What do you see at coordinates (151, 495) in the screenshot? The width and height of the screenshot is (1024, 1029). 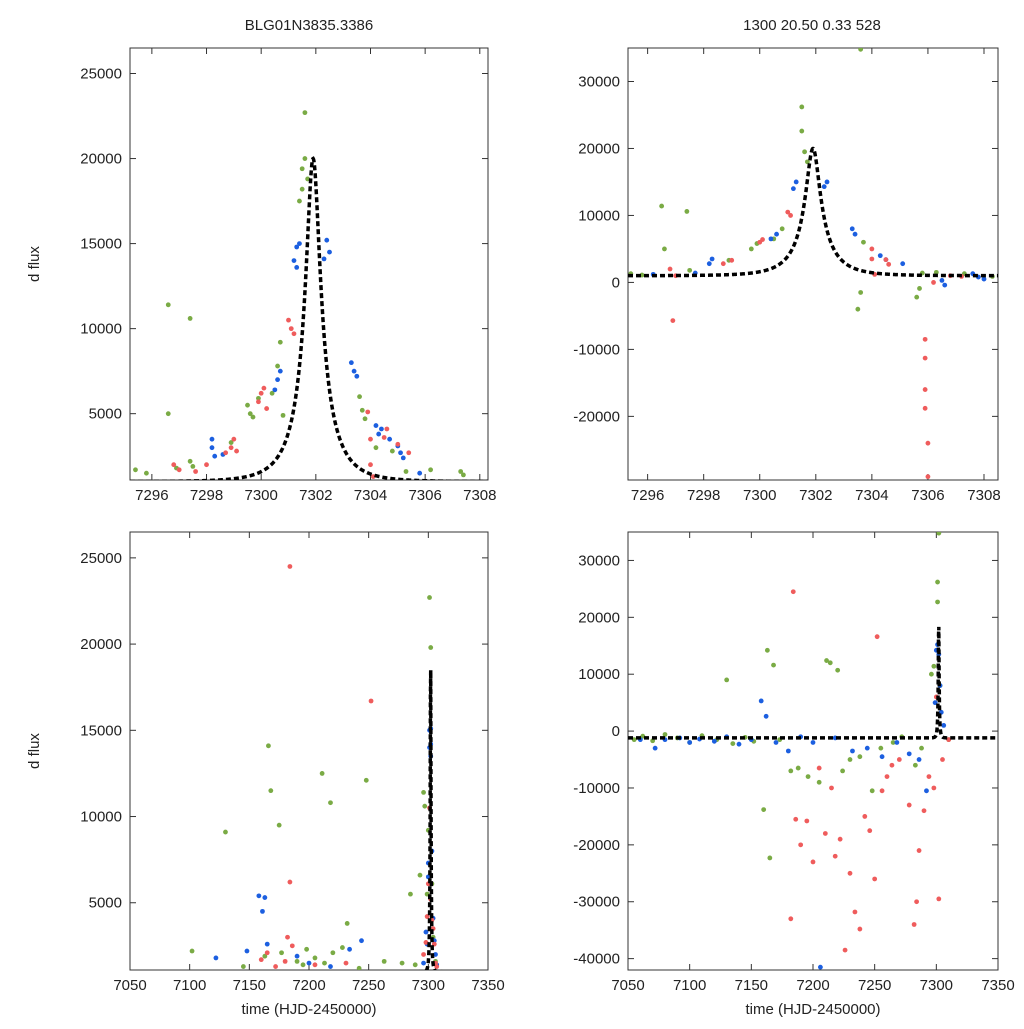 I see `x-tick-label: 7296` at bounding box center [151, 495].